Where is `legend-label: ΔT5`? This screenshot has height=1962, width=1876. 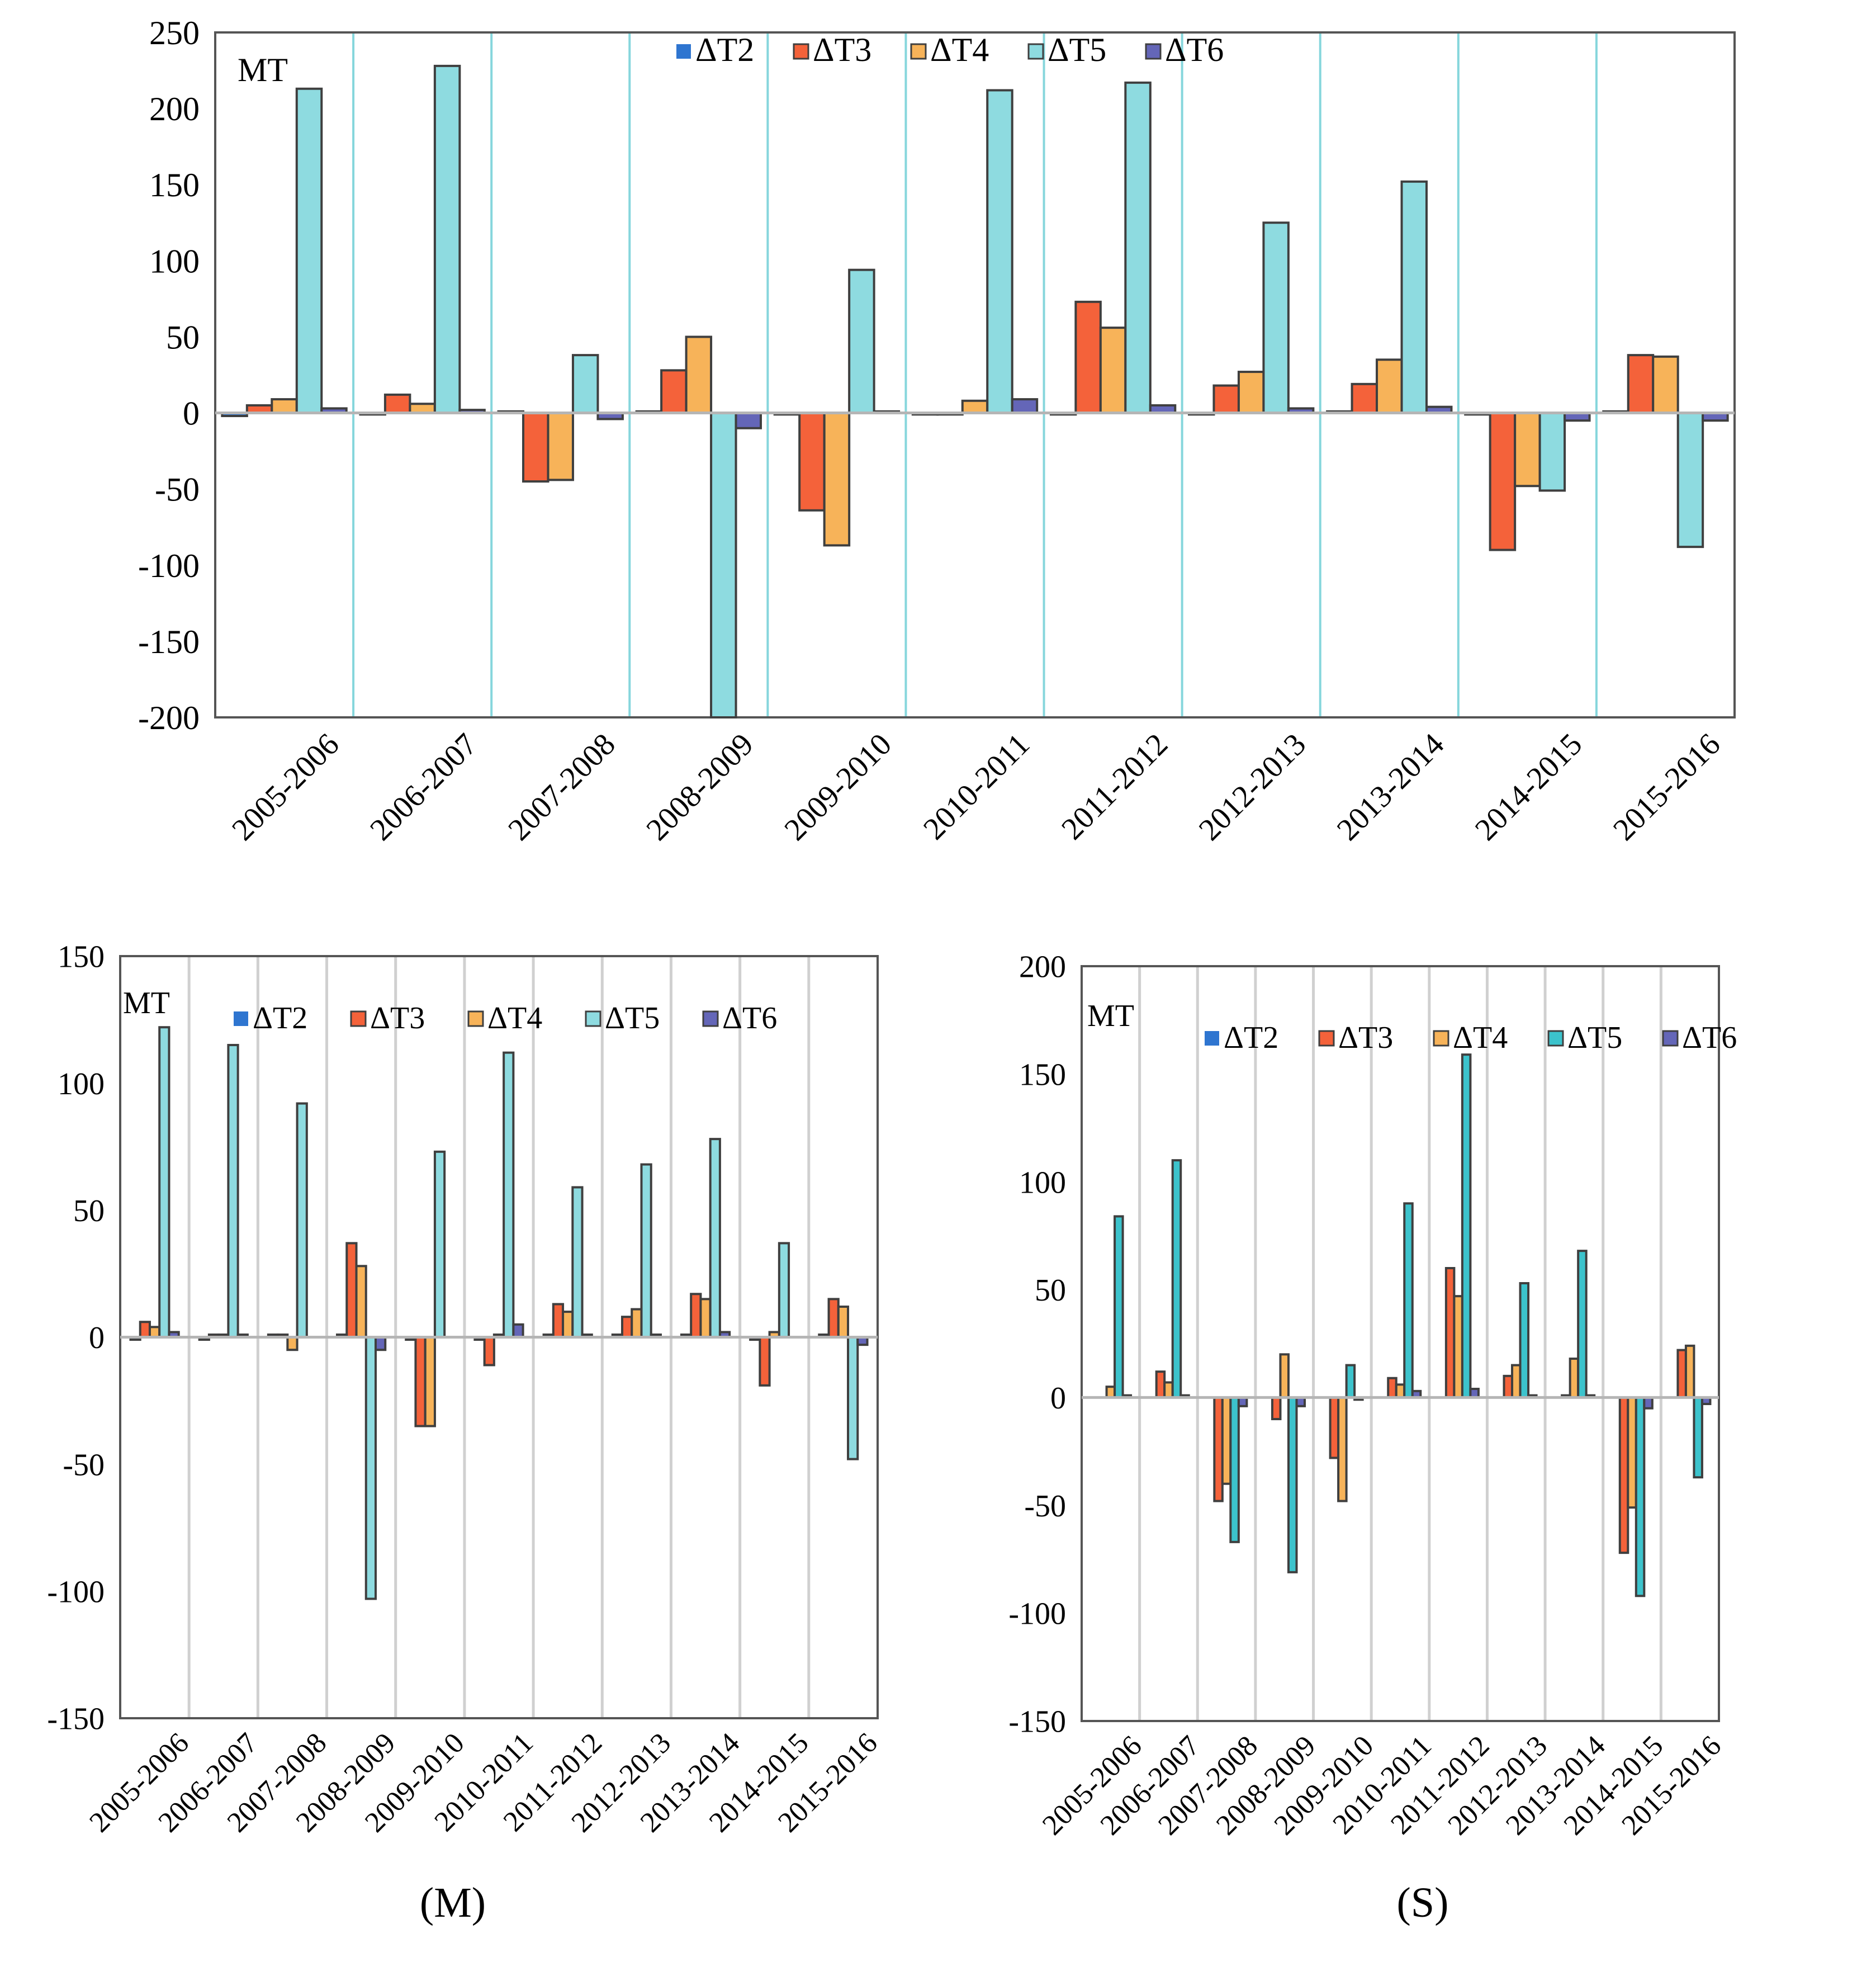 legend-label: ΔT5 is located at coordinates (1594, 1037).